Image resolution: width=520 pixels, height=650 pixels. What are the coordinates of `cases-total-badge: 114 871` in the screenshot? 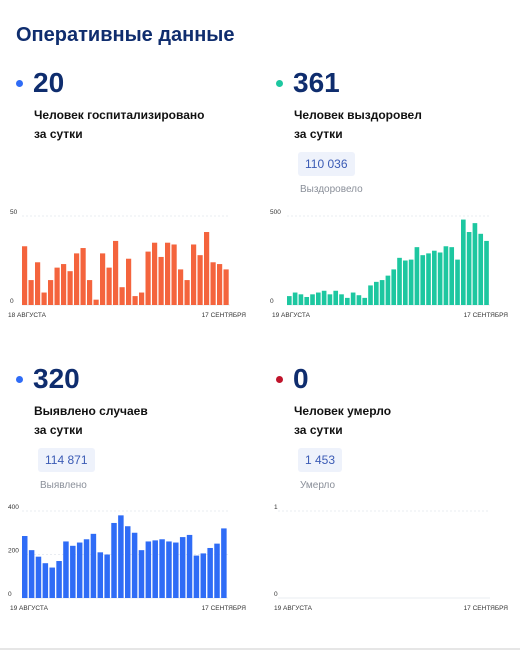 It's located at (66, 460).